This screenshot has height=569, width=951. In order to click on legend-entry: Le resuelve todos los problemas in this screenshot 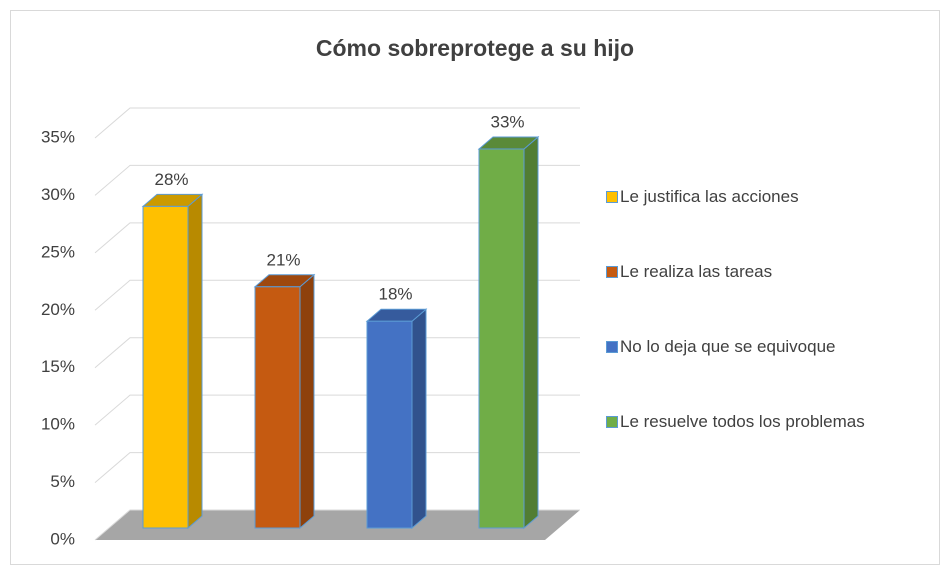, I will do `click(743, 421)`.